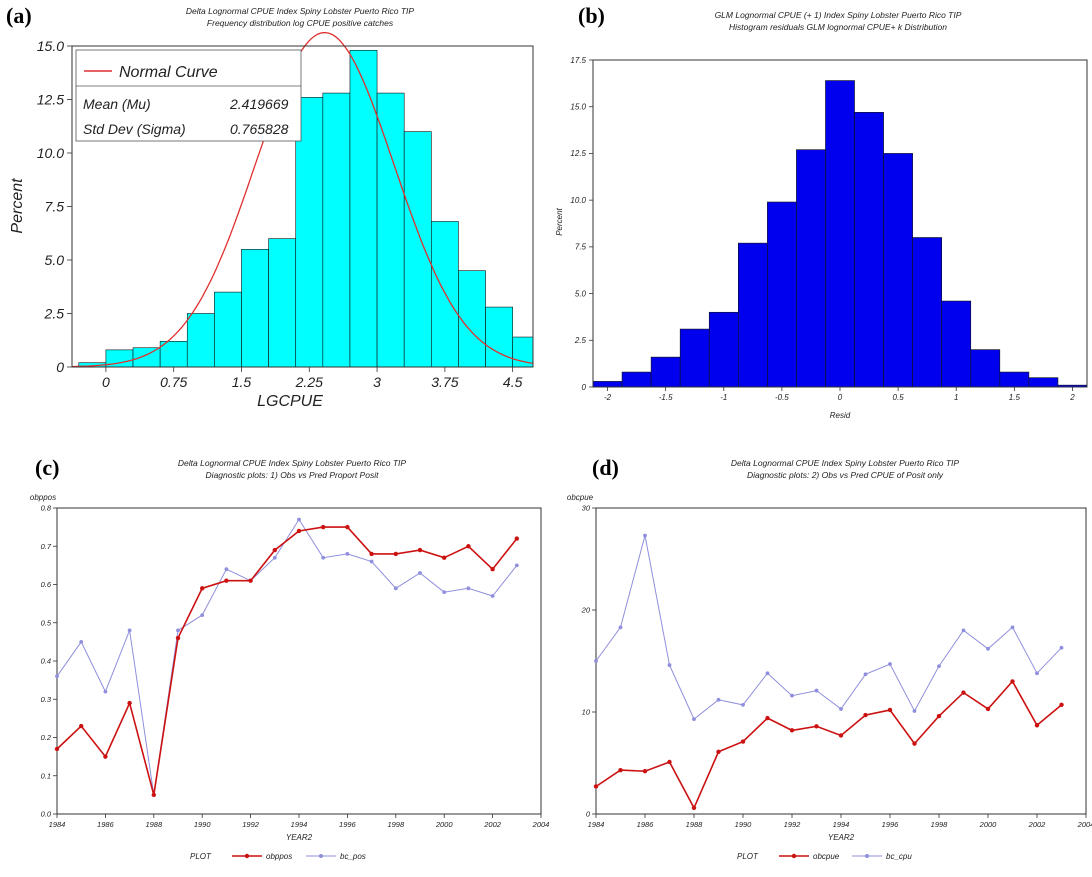  I want to click on panel-c-ytick-label: 0.0, so click(46, 814).